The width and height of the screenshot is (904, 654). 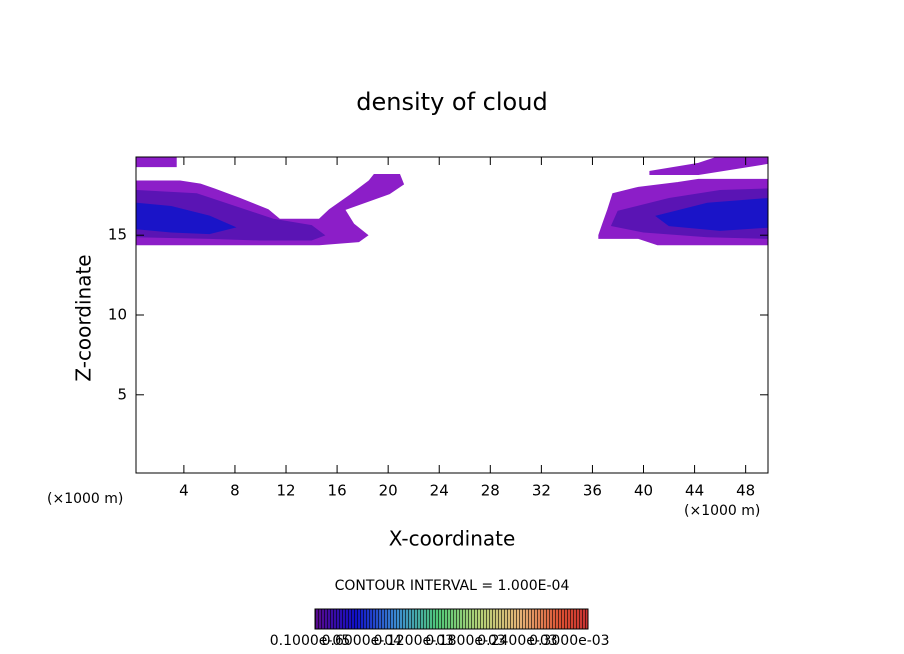 I want to click on x-tick-label: 32, so click(x=541, y=491).